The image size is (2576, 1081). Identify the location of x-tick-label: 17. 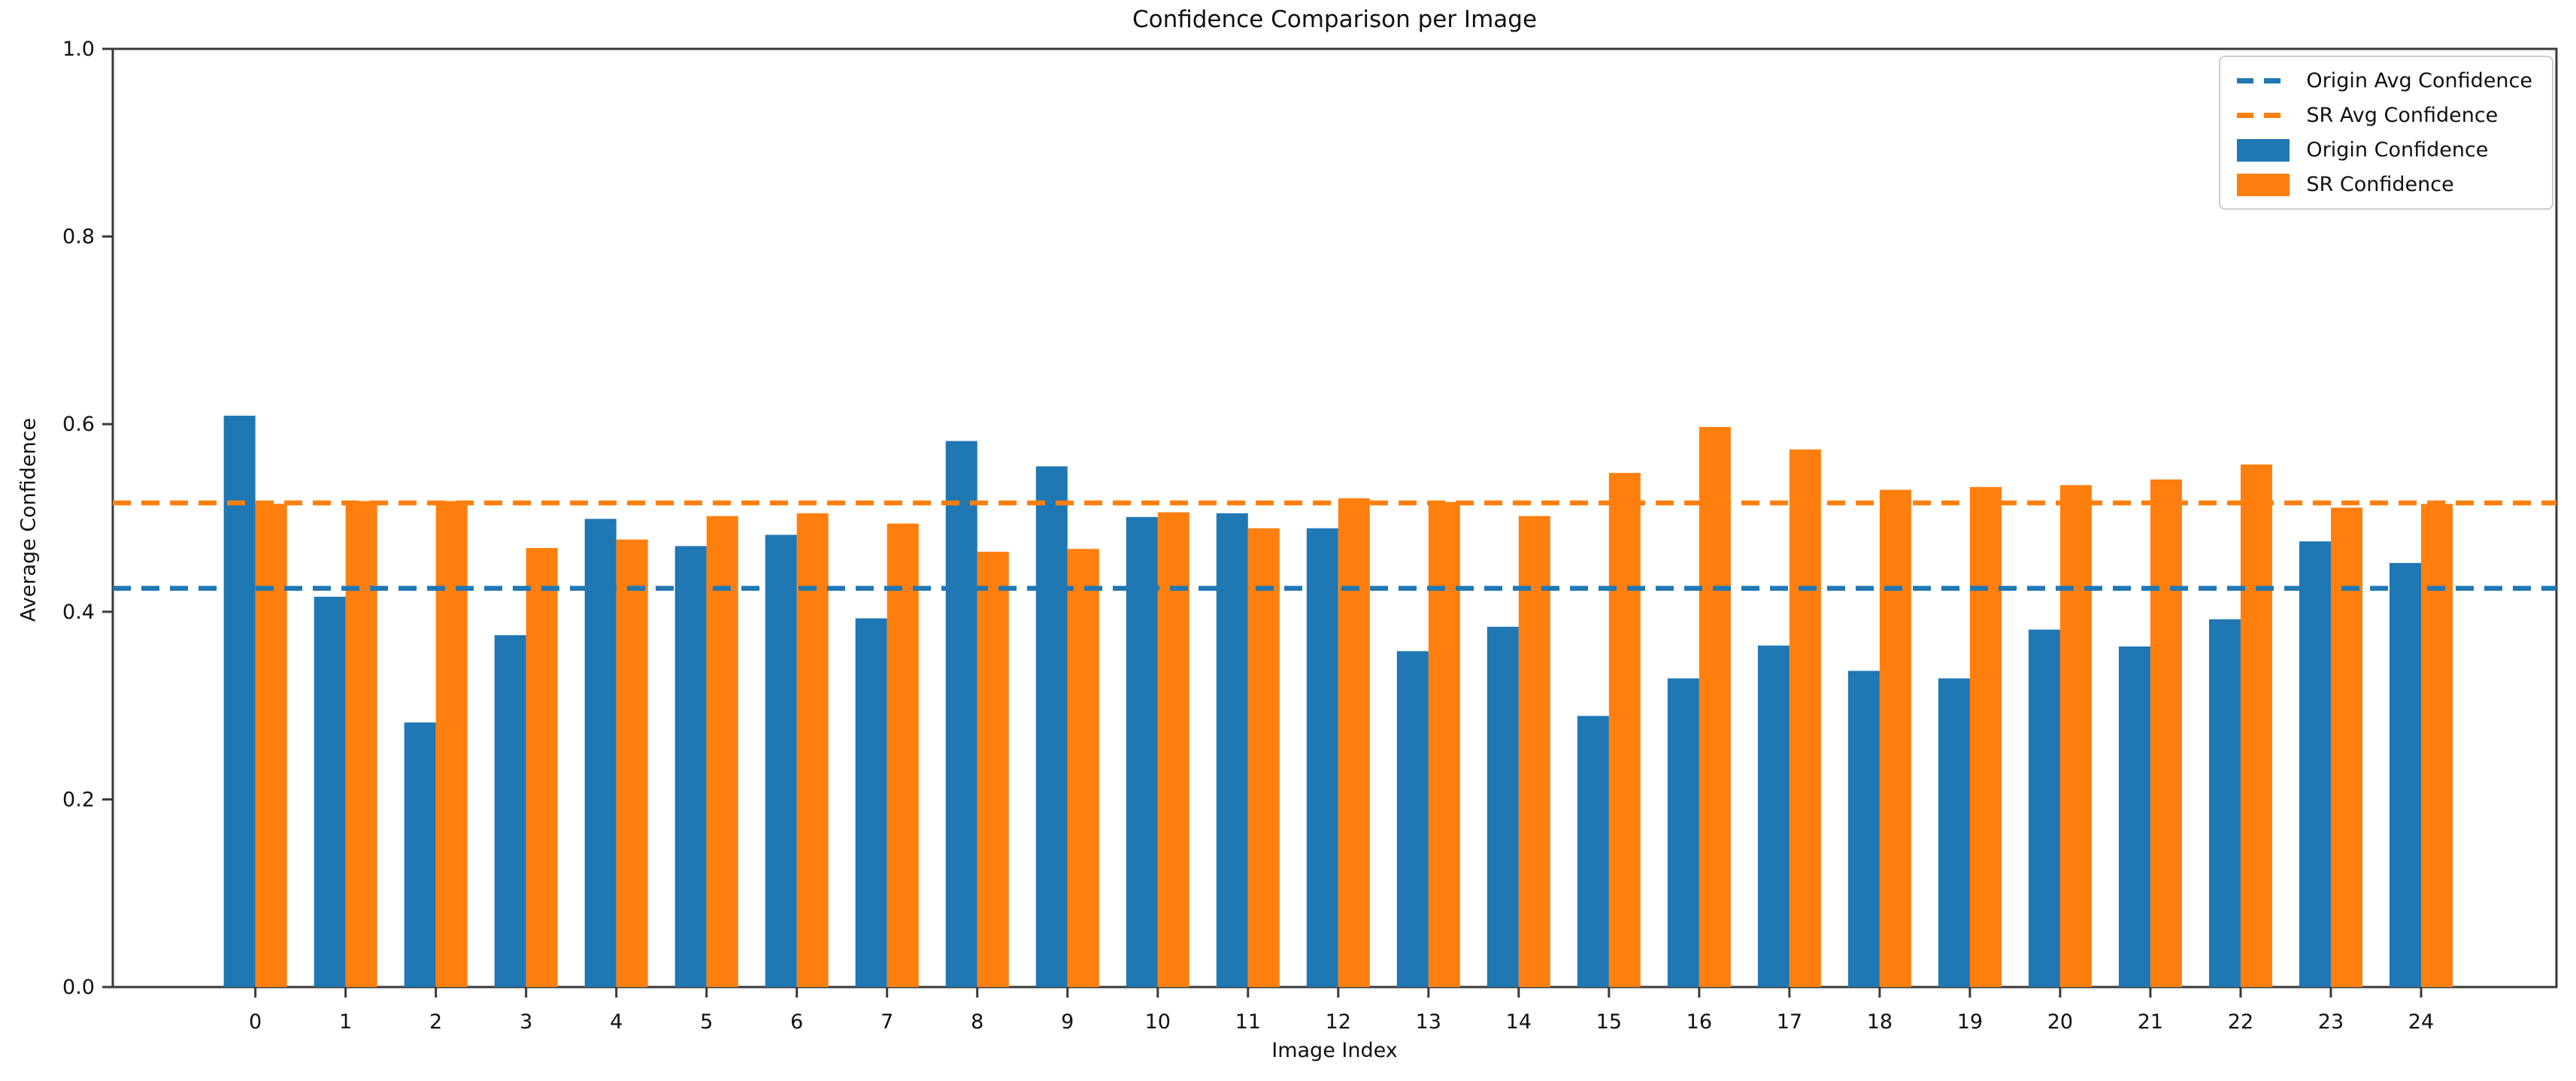
(1789, 1022).